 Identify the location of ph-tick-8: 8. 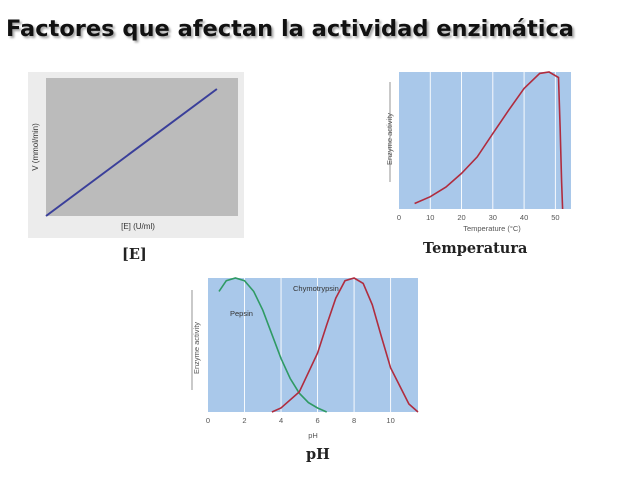
(354, 420).